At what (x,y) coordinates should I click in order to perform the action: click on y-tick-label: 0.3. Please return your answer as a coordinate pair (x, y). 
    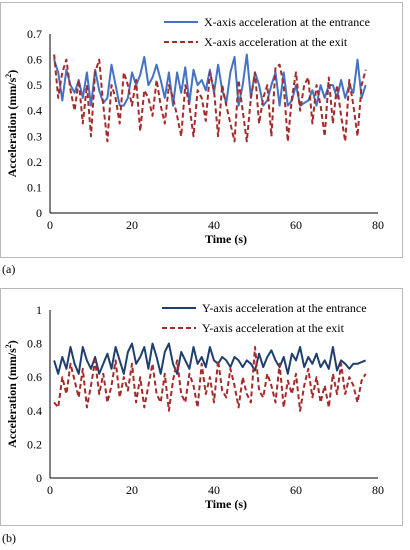
    Looking at the image, I should click on (34, 136).